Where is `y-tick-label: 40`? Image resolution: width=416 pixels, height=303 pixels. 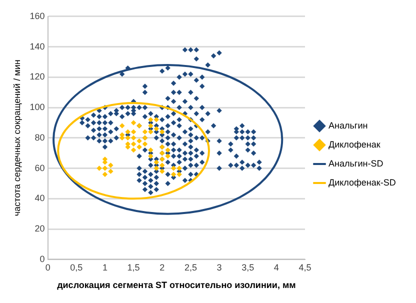 y-tick-label: 40 is located at coordinates (39, 198).